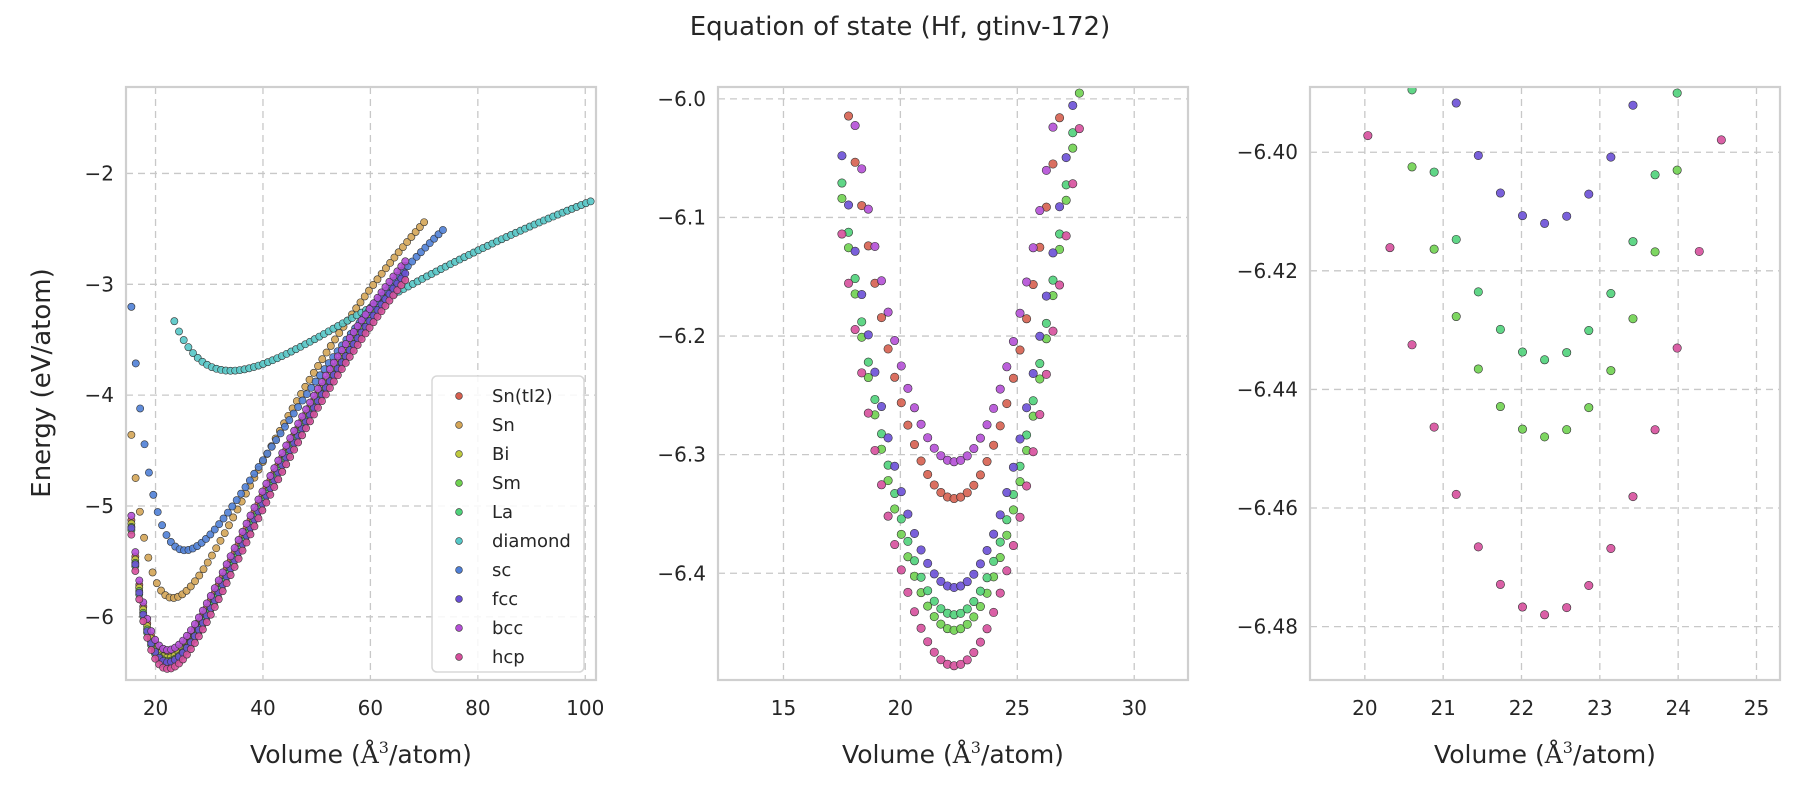 Image resolution: width=1800 pixels, height=804 pixels. I want to click on x-tick-label: 80, so click(477, 708).